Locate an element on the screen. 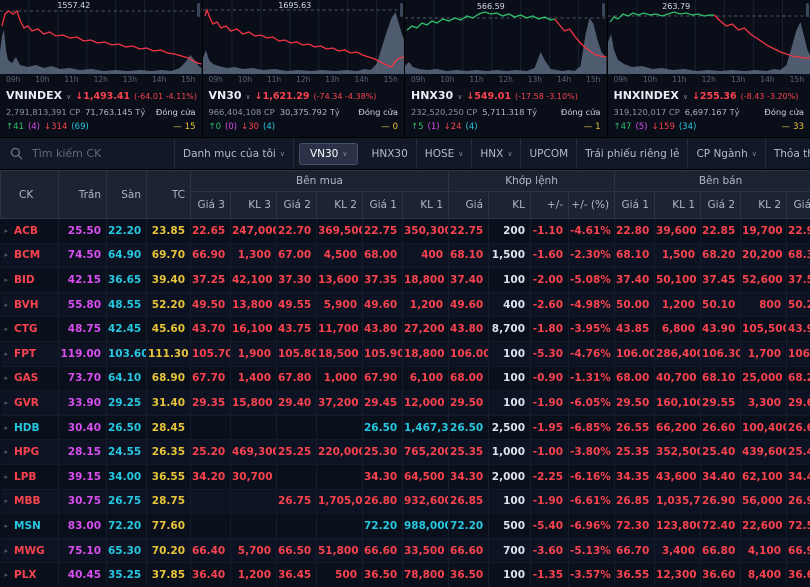 The width and height of the screenshot is (810, 587). tab-sector: CP Ngành ∨ is located at coordinates (727, 153).